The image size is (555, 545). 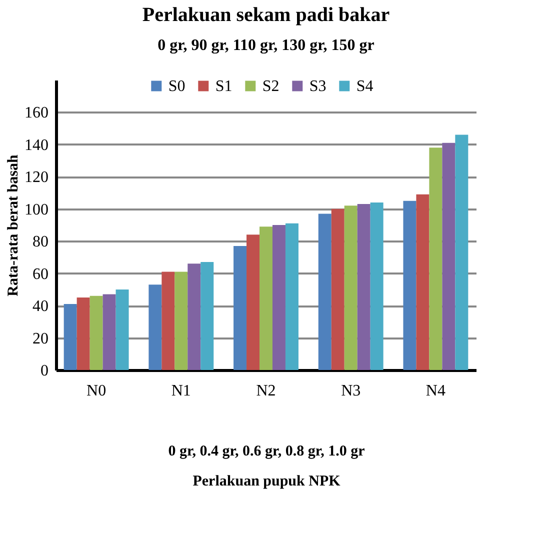 I want to click on legend-label: S3, so click(x=317, y=86).